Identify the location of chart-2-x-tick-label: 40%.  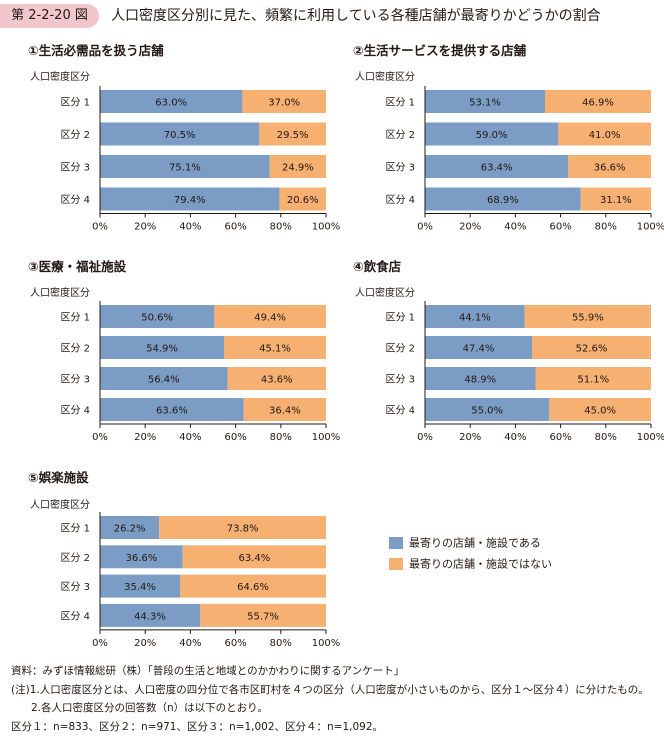
(515, 227).